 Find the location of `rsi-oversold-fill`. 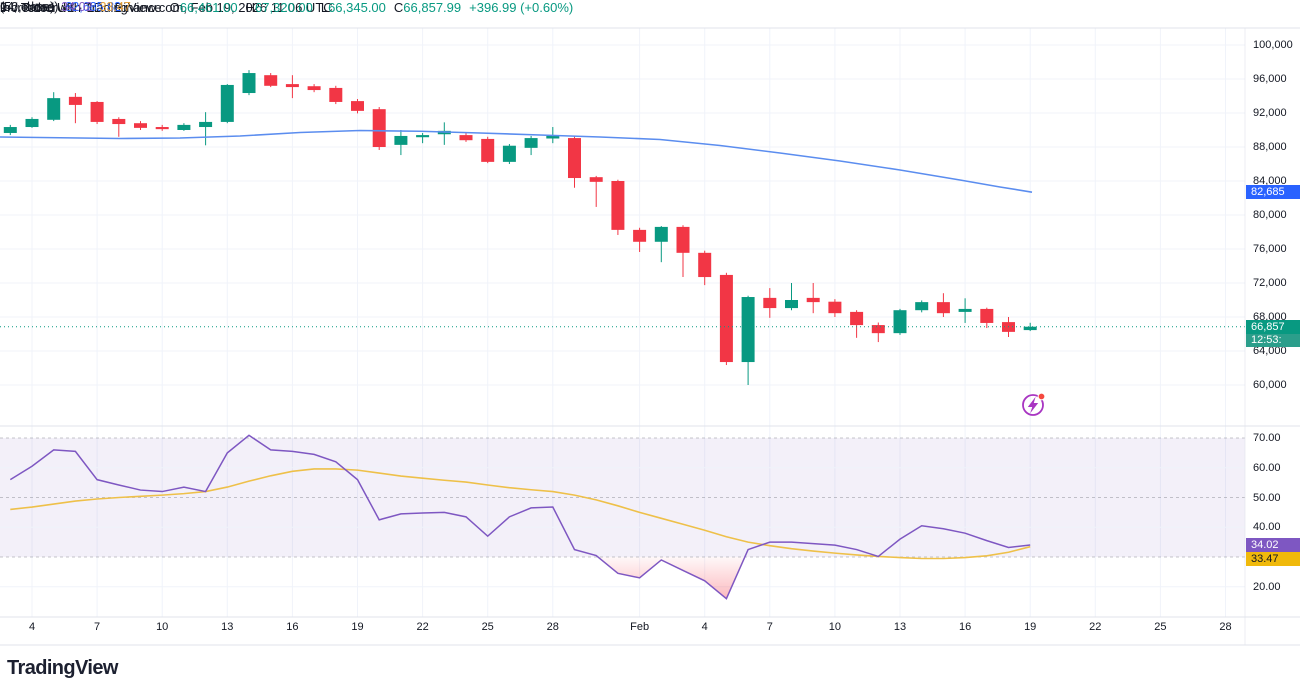

rsi-oversold-fill is located at coordinates (671, 578).